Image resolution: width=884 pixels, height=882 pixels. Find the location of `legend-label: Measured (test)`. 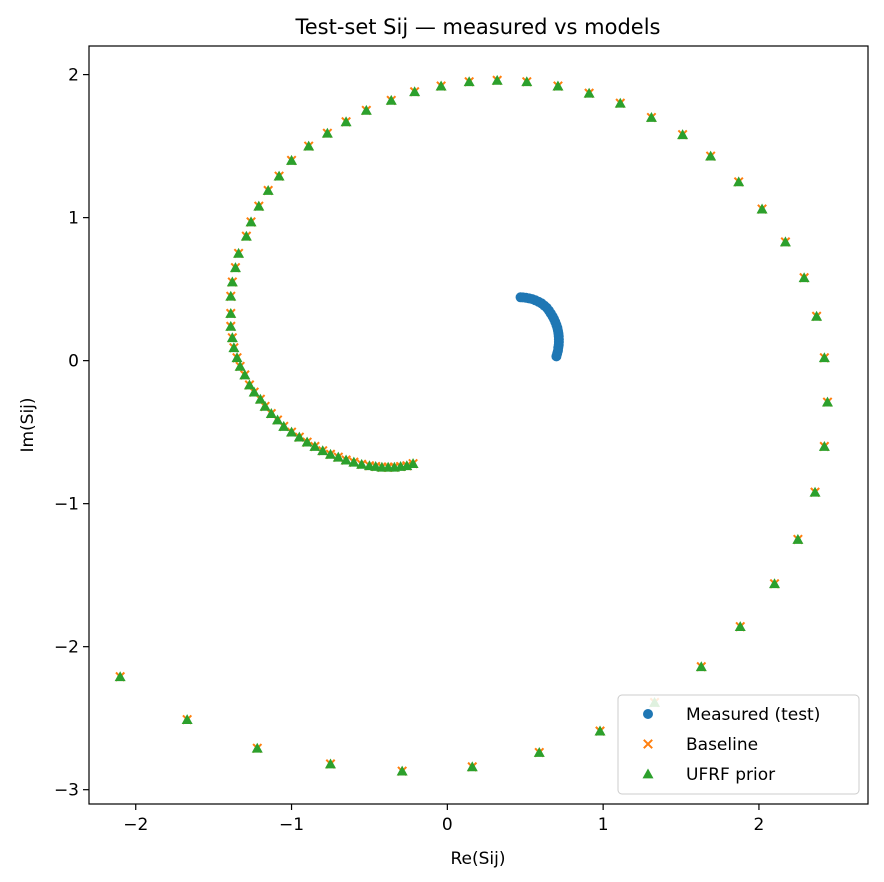

legend-label: Measured (test) is located at coordinates (753, 715).